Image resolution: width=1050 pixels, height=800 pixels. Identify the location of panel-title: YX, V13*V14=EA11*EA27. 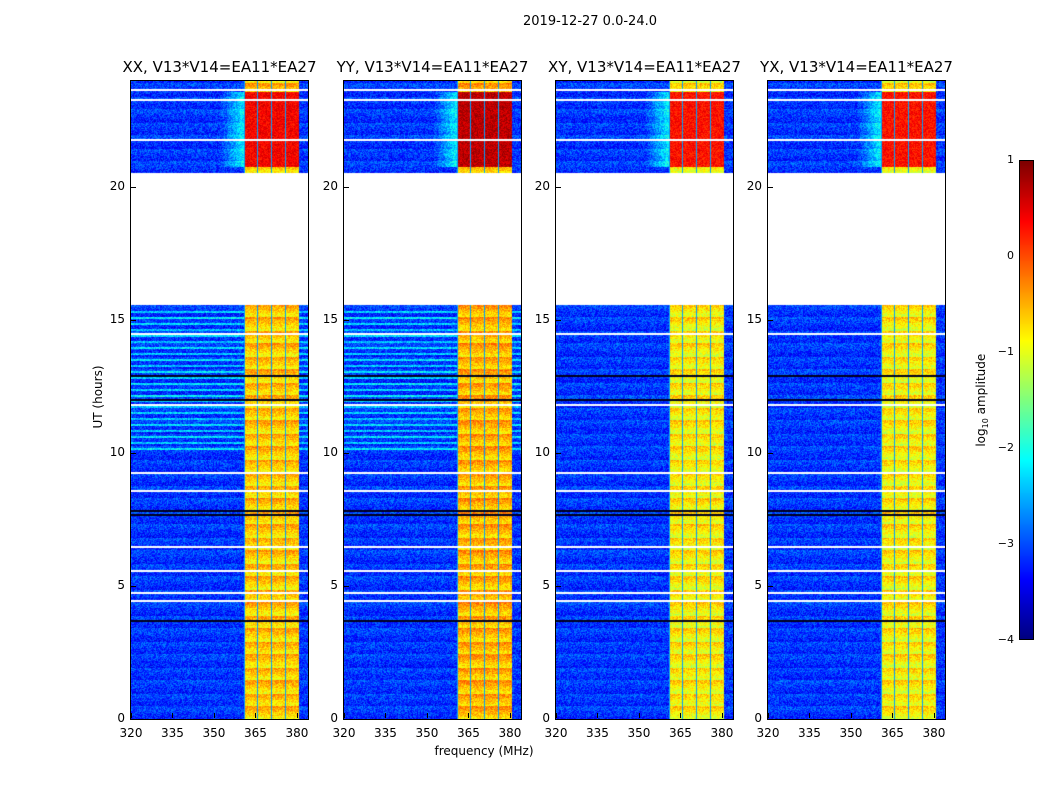
(856, 67).